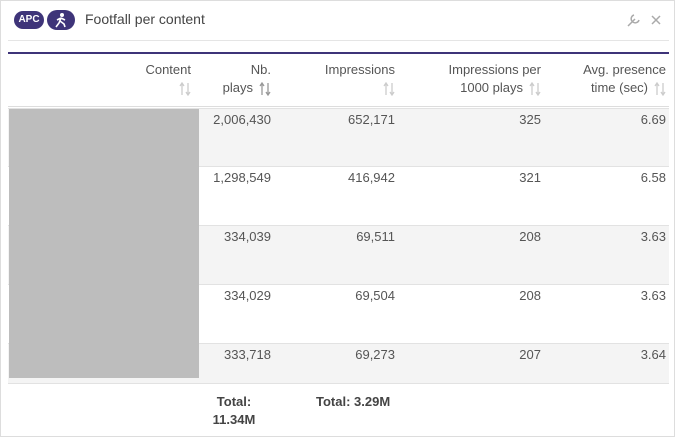 Image resolution: width=675 pixels, height=437 pixels. I want to click on table-cell: 333,718, so click(247, 354).